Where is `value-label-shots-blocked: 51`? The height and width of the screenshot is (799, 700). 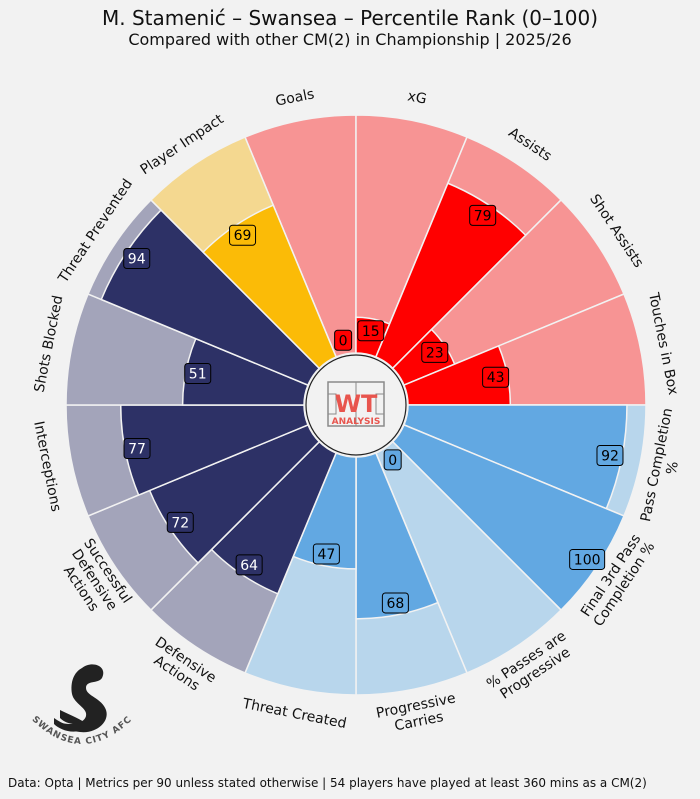 value-label-shots-blocked: 51 is located at coordinates (198, 374).